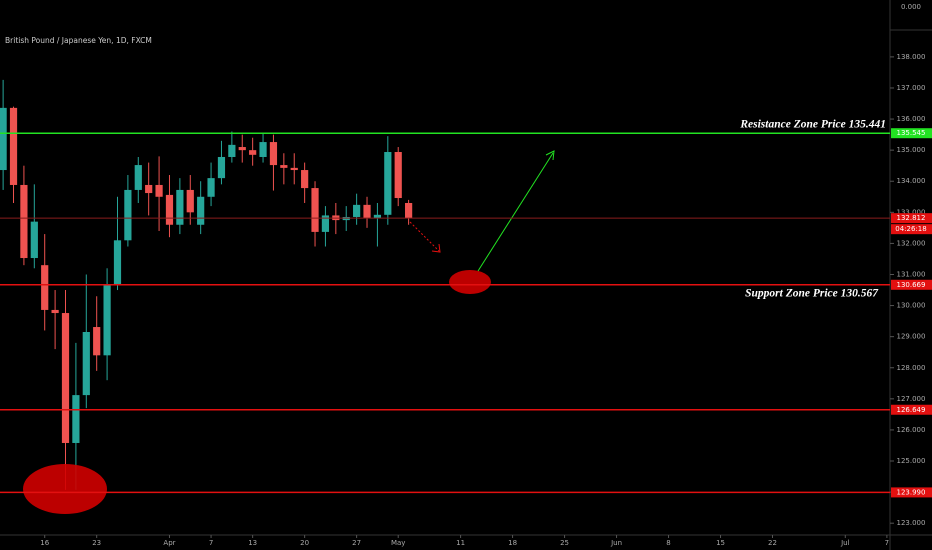 The width and height of the screenshot is (932, 550). I want to click on chart-title: British Pound / Japanese Yen, 1D, FXCM, so click(78, 40).